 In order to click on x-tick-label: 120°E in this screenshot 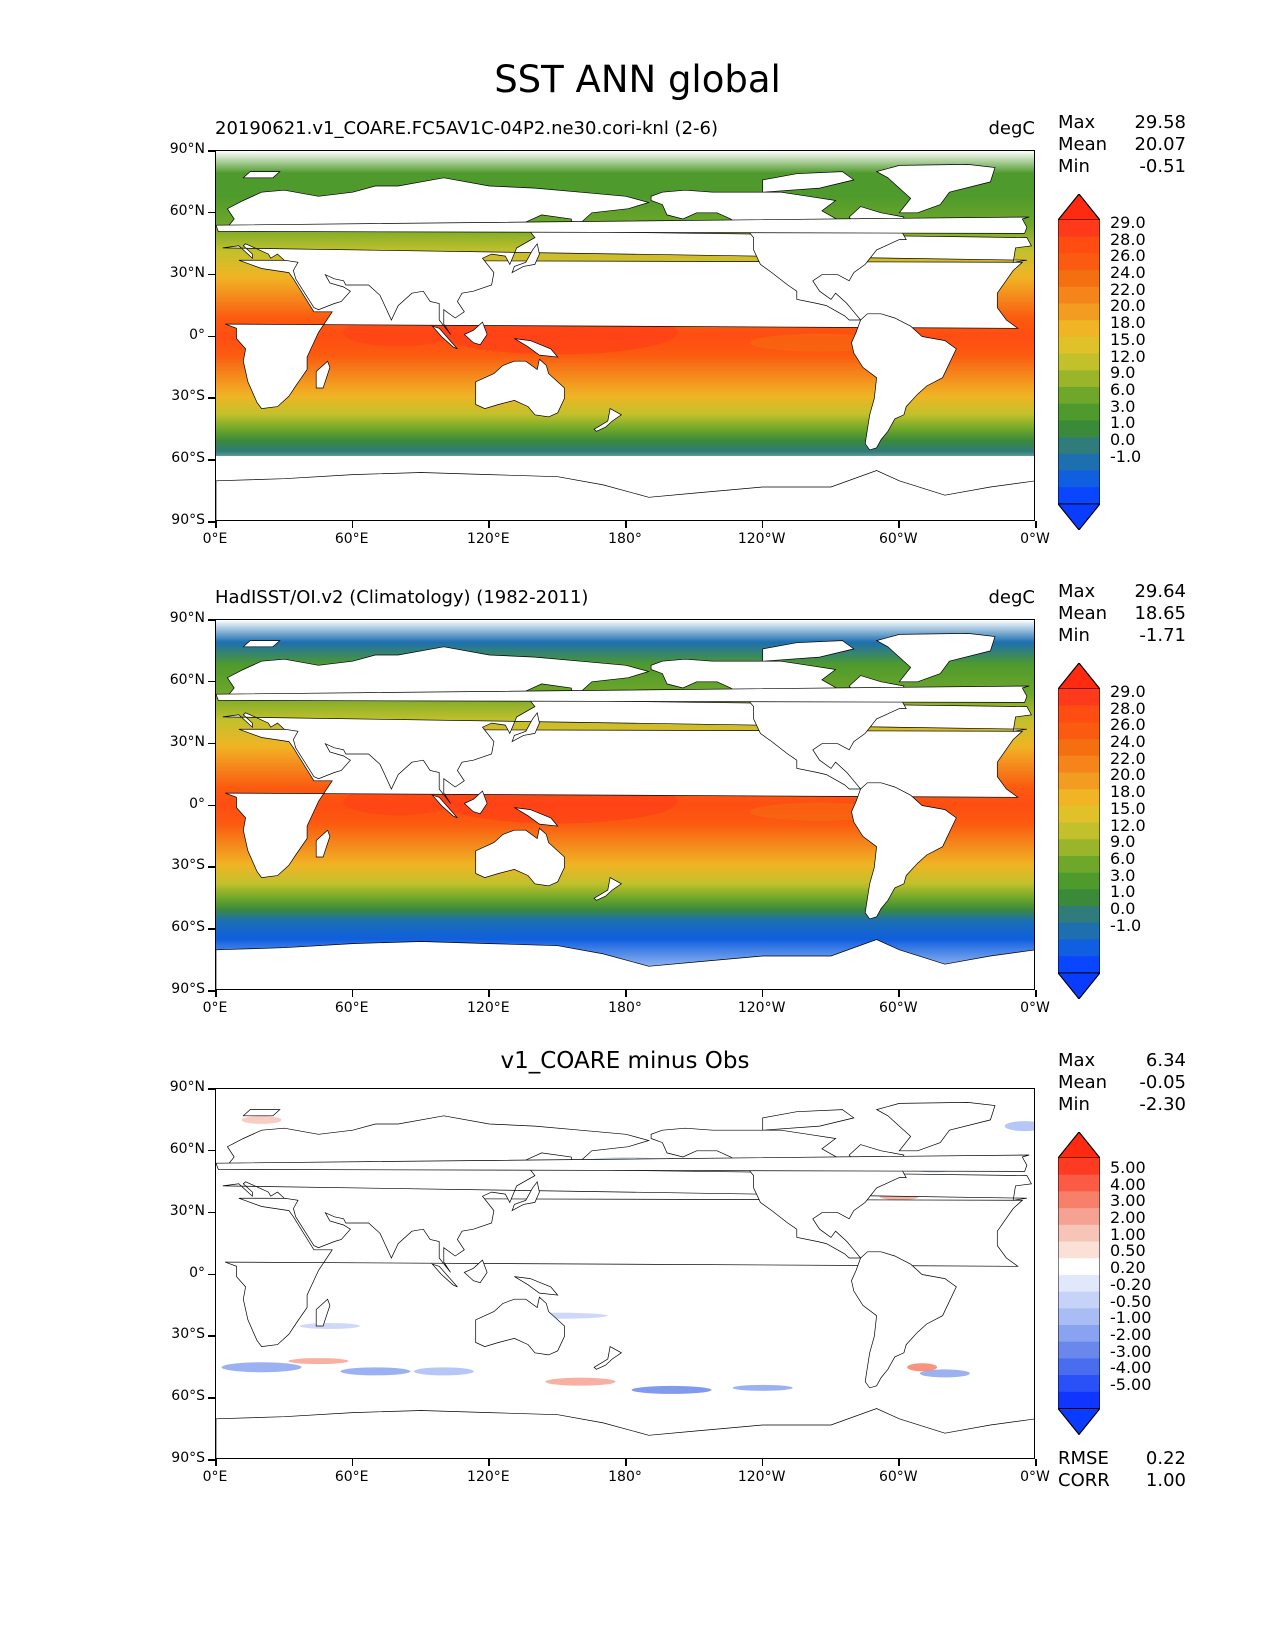, I will do `click(488, 1008)`.